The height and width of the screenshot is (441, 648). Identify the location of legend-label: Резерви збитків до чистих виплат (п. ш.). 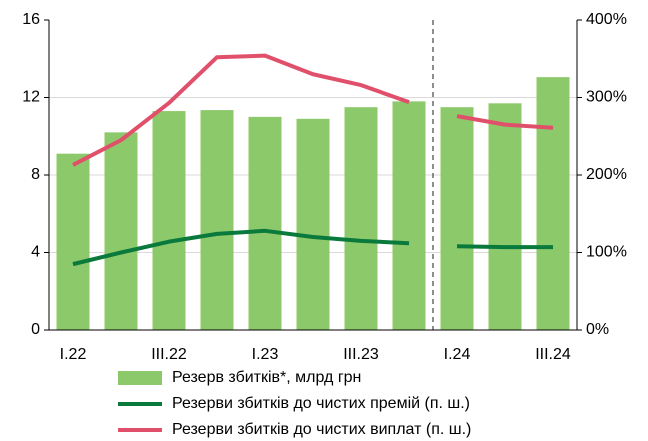
(321, 429).